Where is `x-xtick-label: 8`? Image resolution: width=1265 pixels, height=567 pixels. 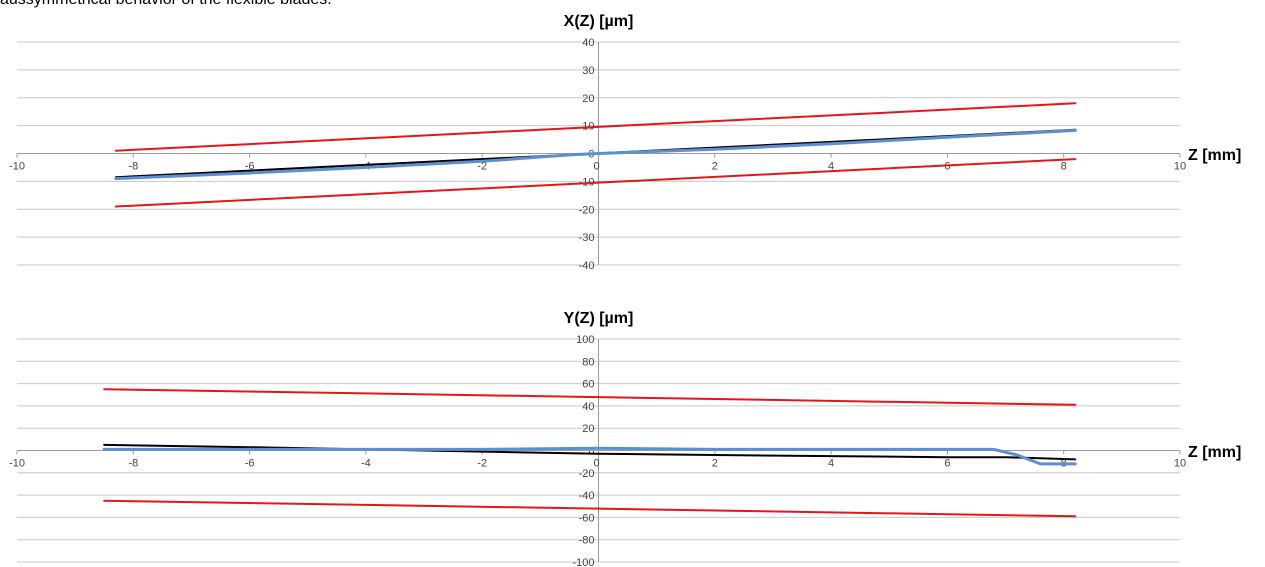 x-xtick-label: 8 is located at coordinates (1064, 167).